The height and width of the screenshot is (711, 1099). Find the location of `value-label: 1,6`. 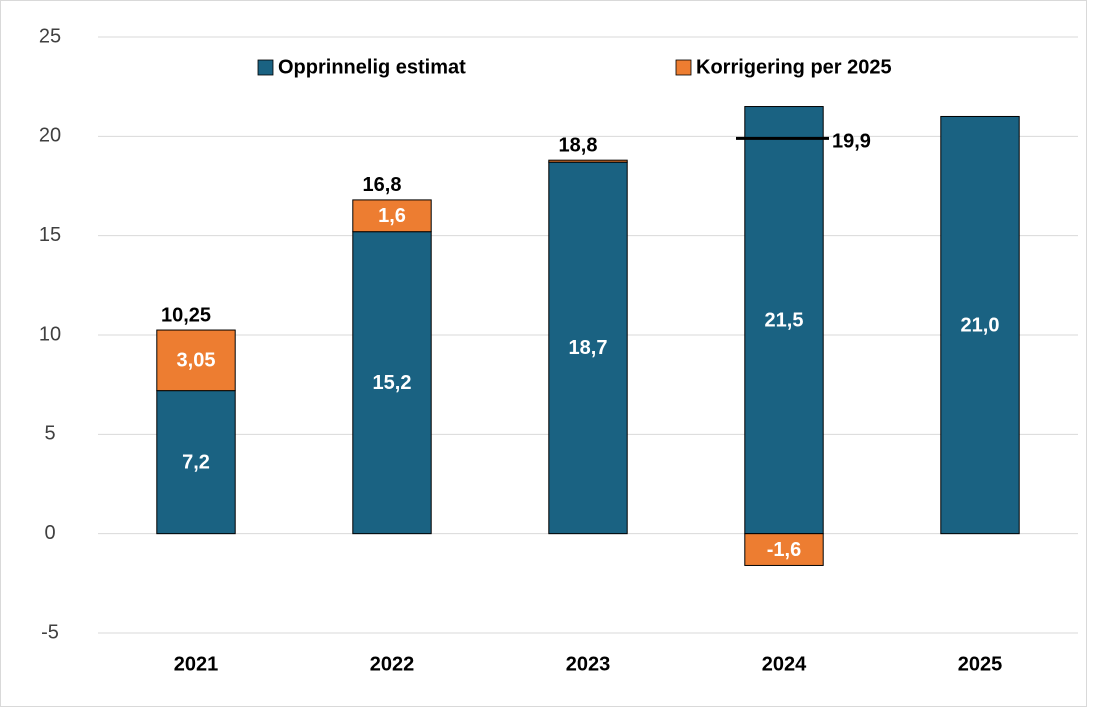

value-label: 1,6 is located at coordinates (392, 216).